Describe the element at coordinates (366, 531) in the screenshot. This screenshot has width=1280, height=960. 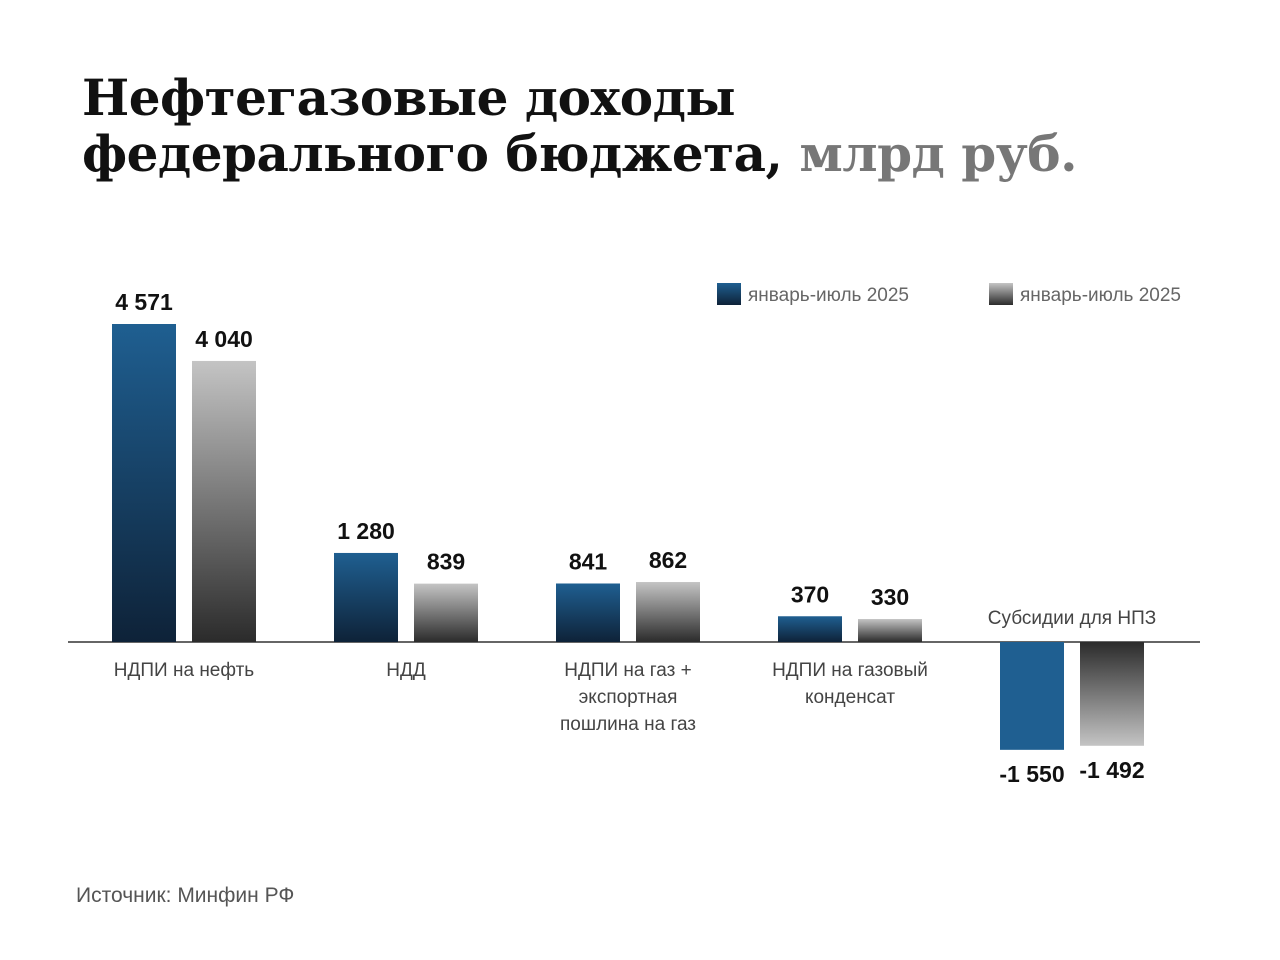
I see `data-label-series1-2: 1 280` at that location.